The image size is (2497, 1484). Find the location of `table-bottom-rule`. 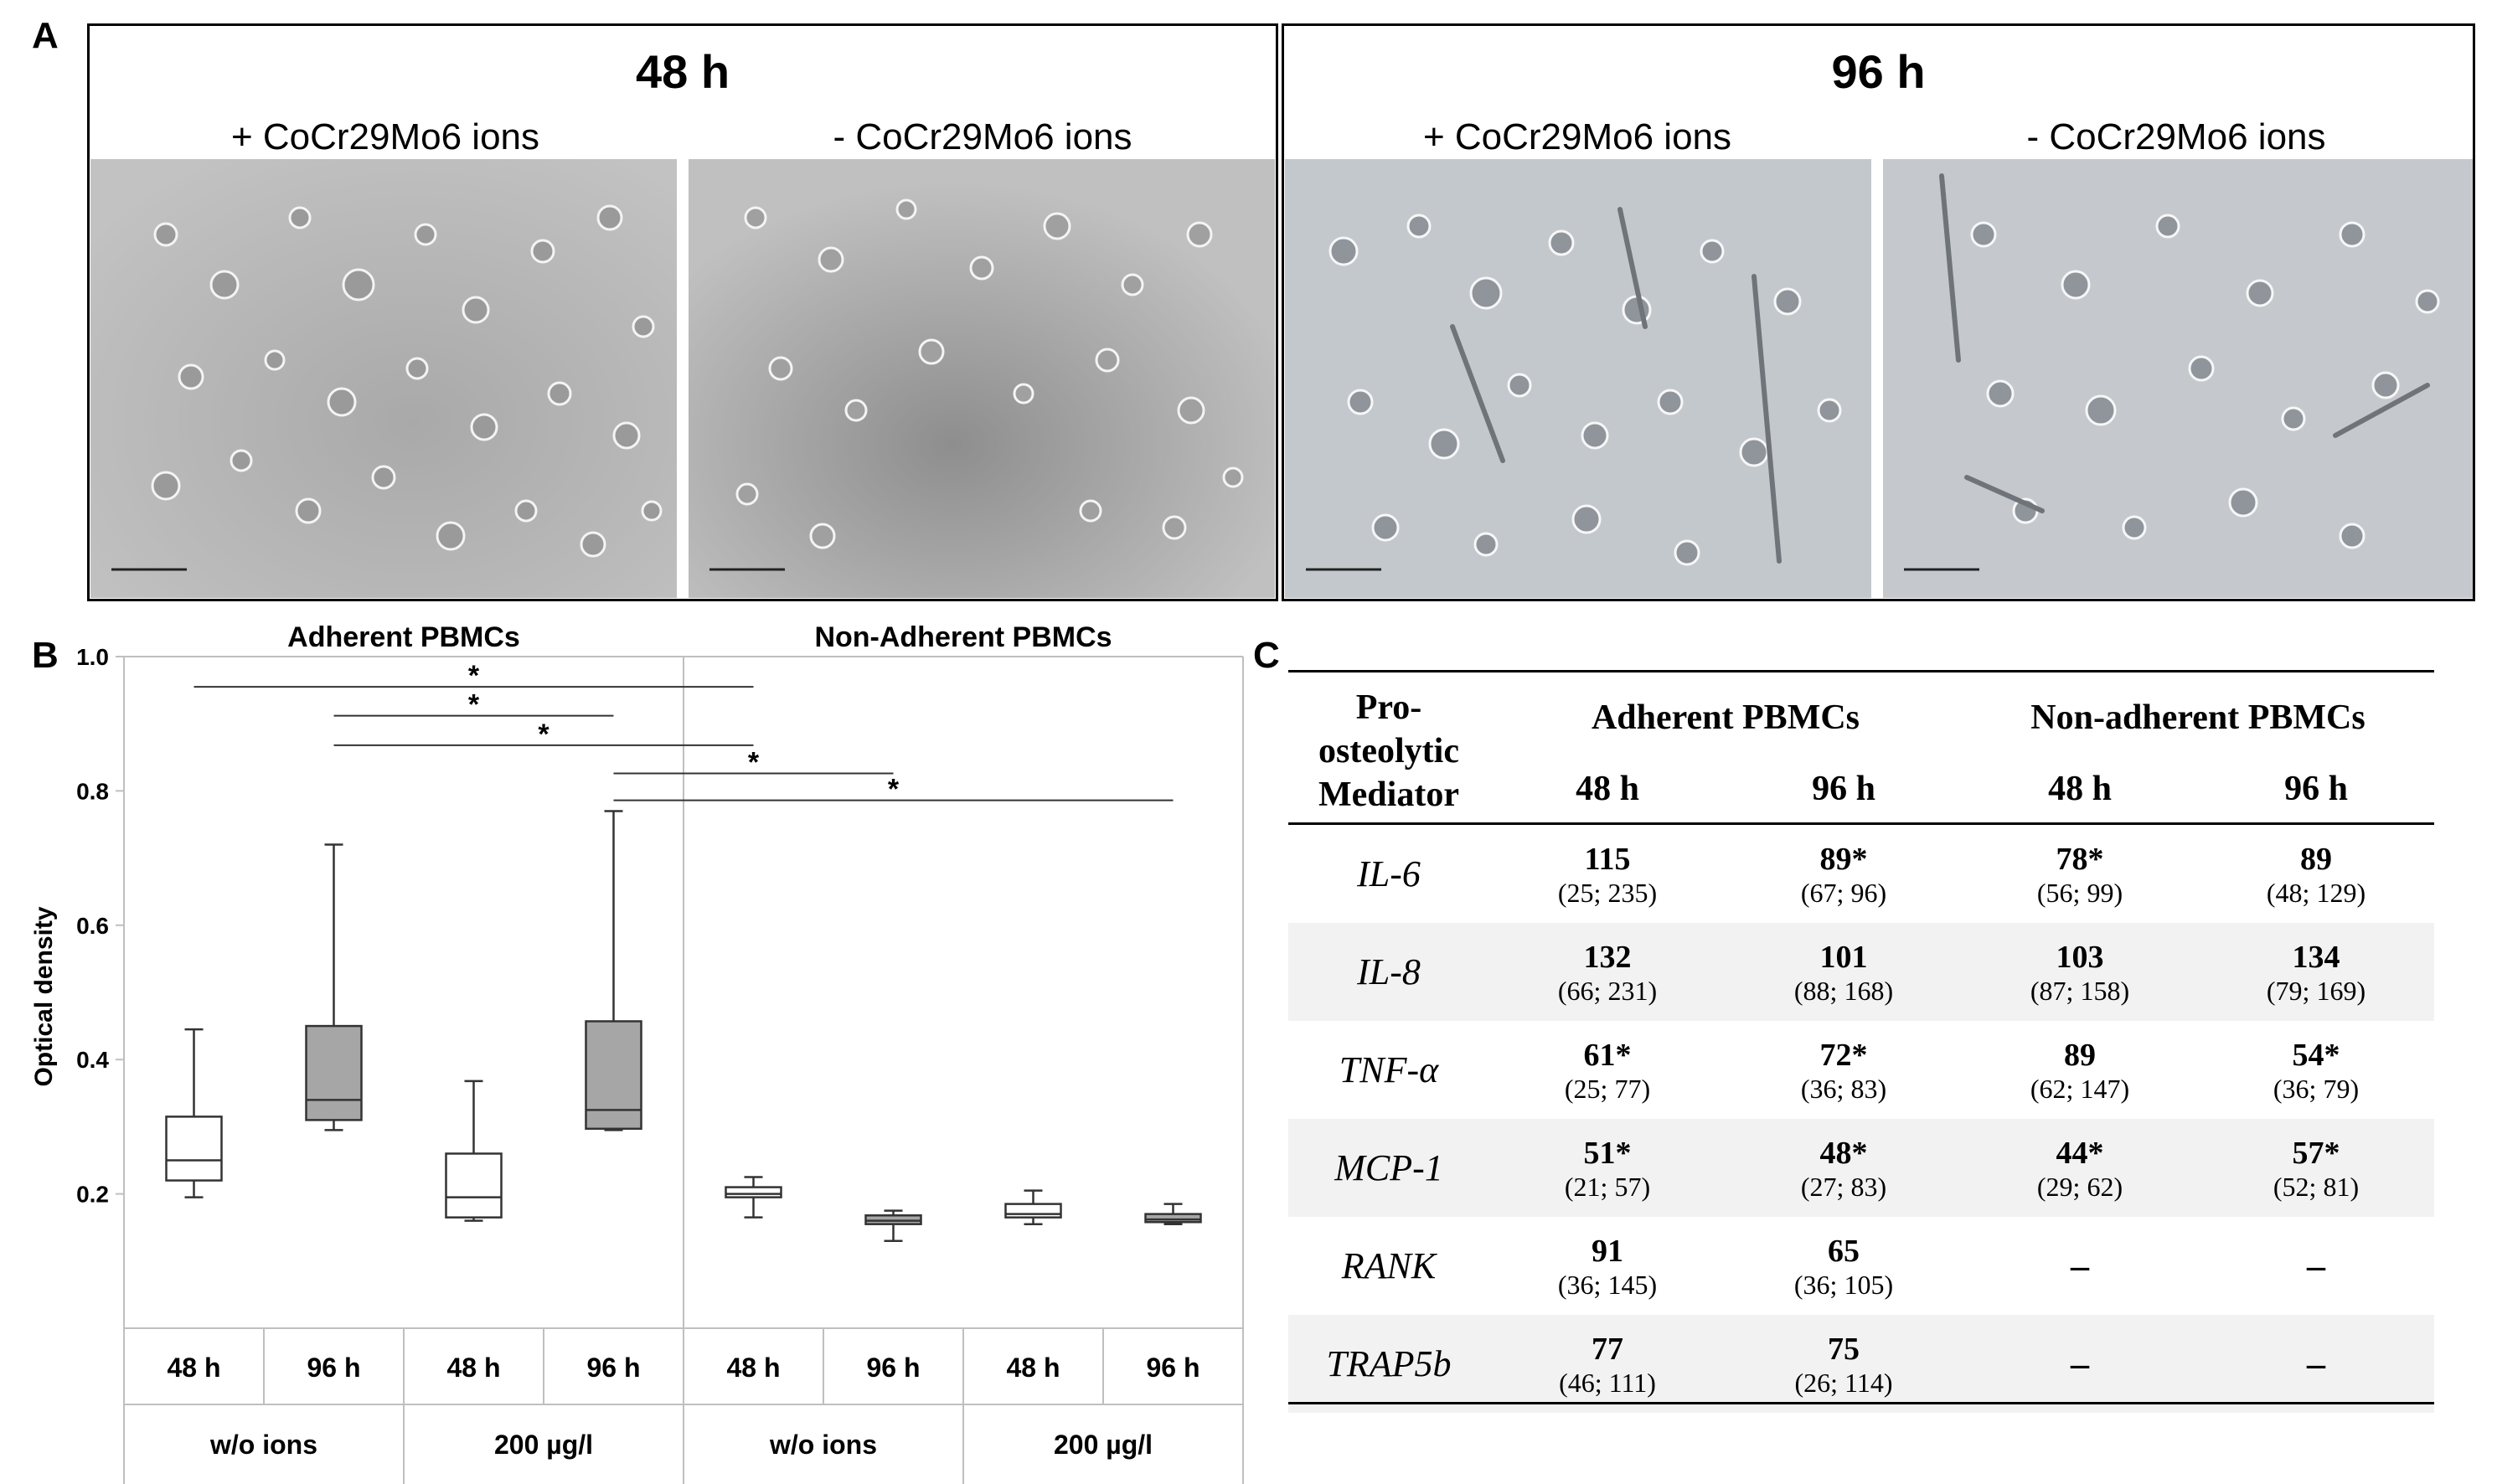

table-bottom-rule is located at coordinates (1861, 1403).